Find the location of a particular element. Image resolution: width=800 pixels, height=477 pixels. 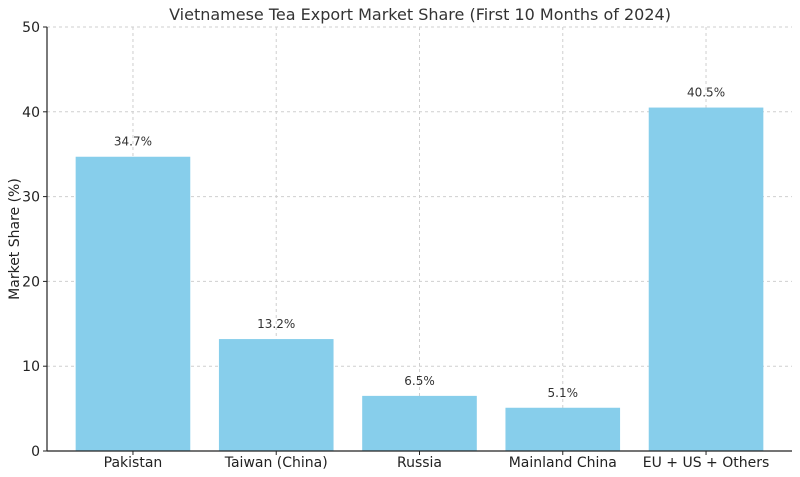

bar-value-label: 6.5% is located at coordinates (419, 381).